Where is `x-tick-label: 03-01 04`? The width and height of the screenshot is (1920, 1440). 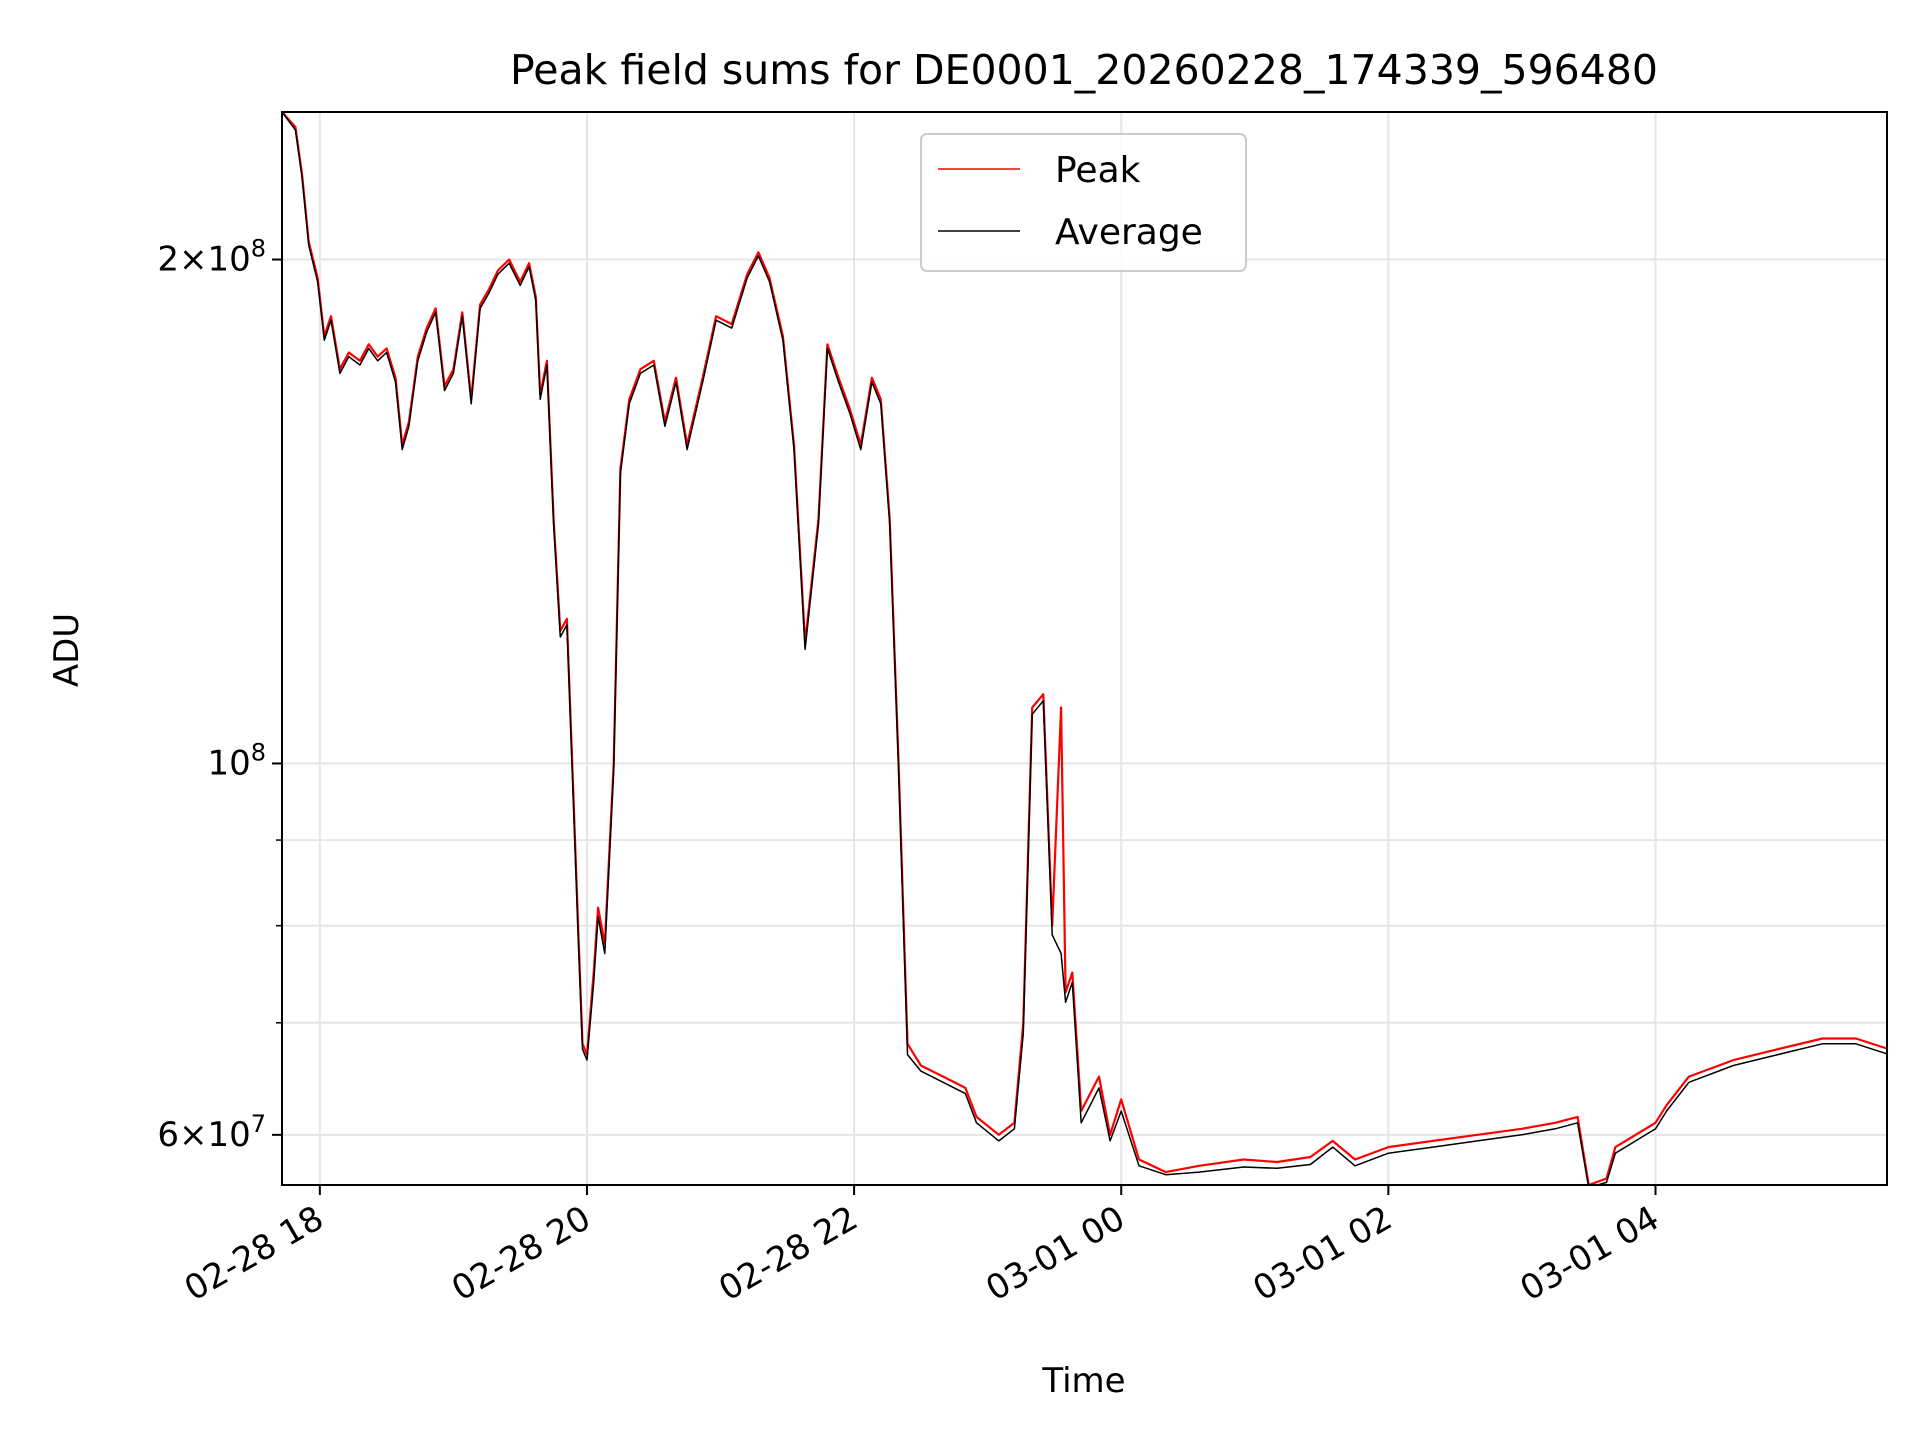 x-tick-label: 03-01 04 is located at coordinates (1590, 1253).